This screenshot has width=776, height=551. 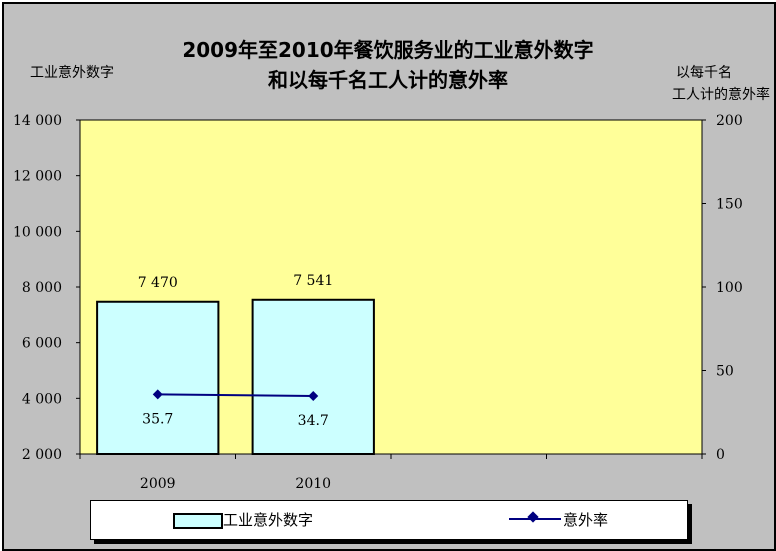 I want to click on left-tick-label: 2 000, so click(x=42, y=455).